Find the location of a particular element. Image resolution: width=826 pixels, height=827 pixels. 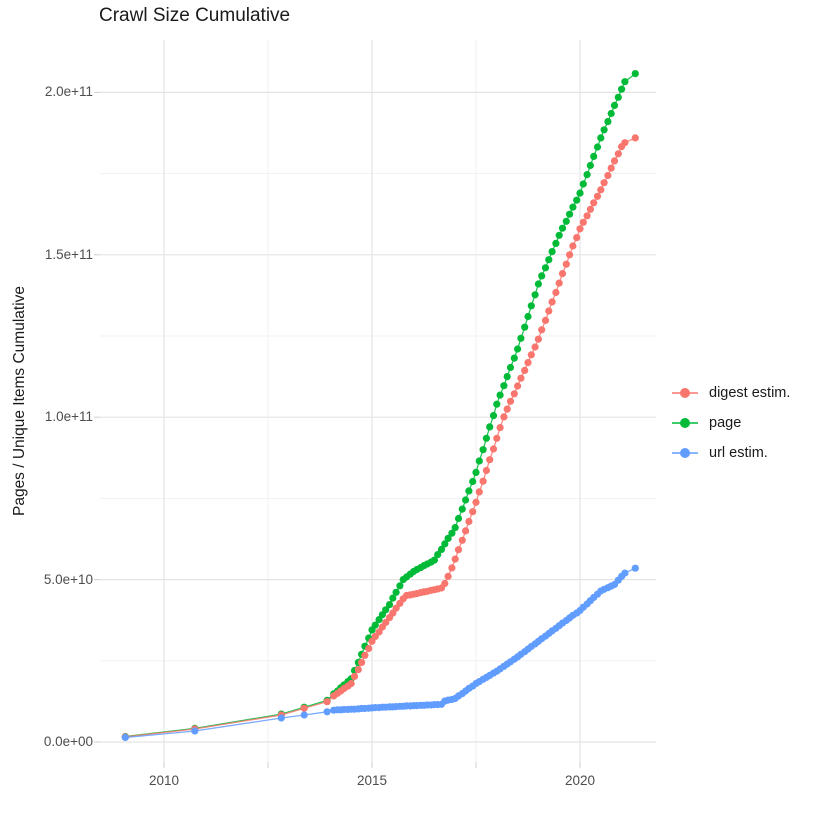

y-tick-label: 1.0e+11 is located at coordinates (68, 417).